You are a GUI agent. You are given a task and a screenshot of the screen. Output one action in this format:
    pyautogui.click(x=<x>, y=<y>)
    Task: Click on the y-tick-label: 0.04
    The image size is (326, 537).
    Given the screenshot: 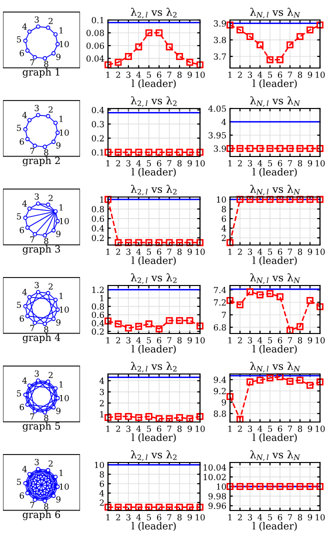 What is the action you would take?
    pyautogui.click(x=95, y=58)
    